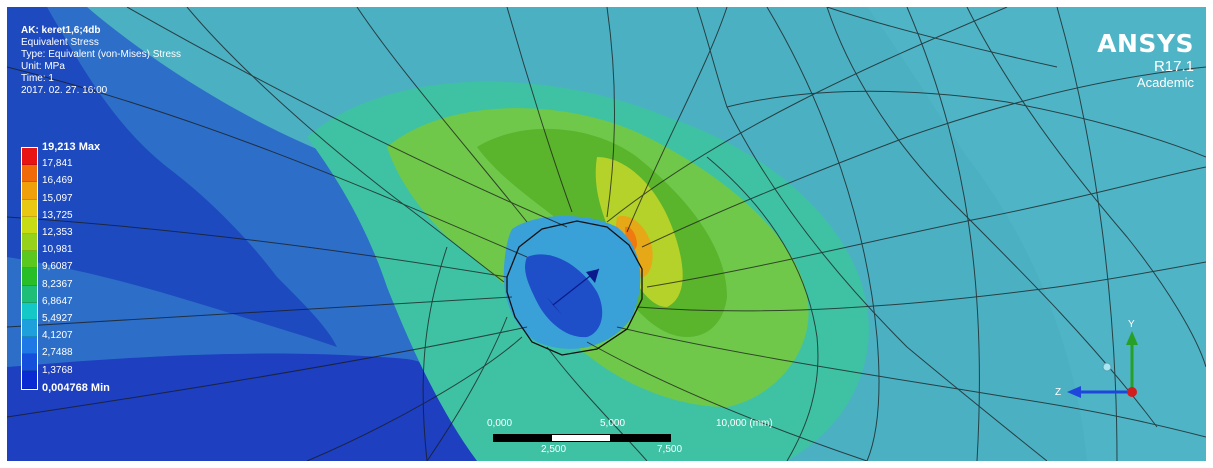 The height and width of the screenshot is (468, 1213). Describe the element at coordinates (57, 164) in the screenshot. I see `legend-level-label: 17,841` at that location.